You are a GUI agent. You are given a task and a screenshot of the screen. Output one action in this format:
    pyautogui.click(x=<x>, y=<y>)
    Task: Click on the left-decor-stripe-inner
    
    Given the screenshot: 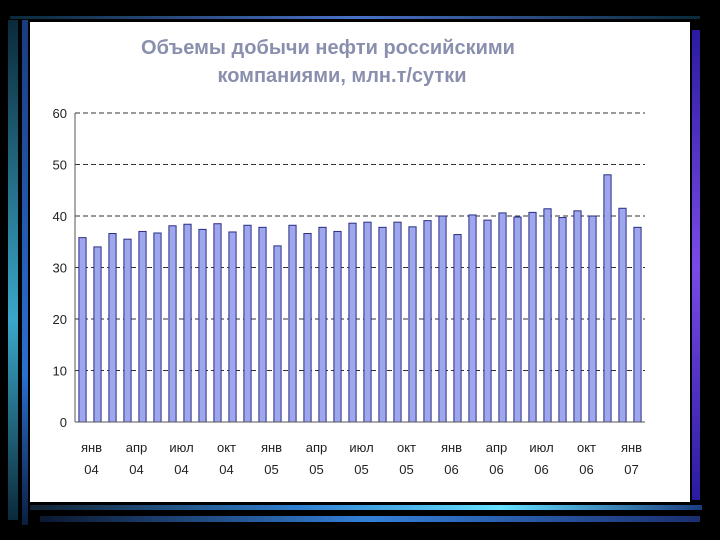 What is the action you would take?
    pyautogui.click(x=25, y=272)
    